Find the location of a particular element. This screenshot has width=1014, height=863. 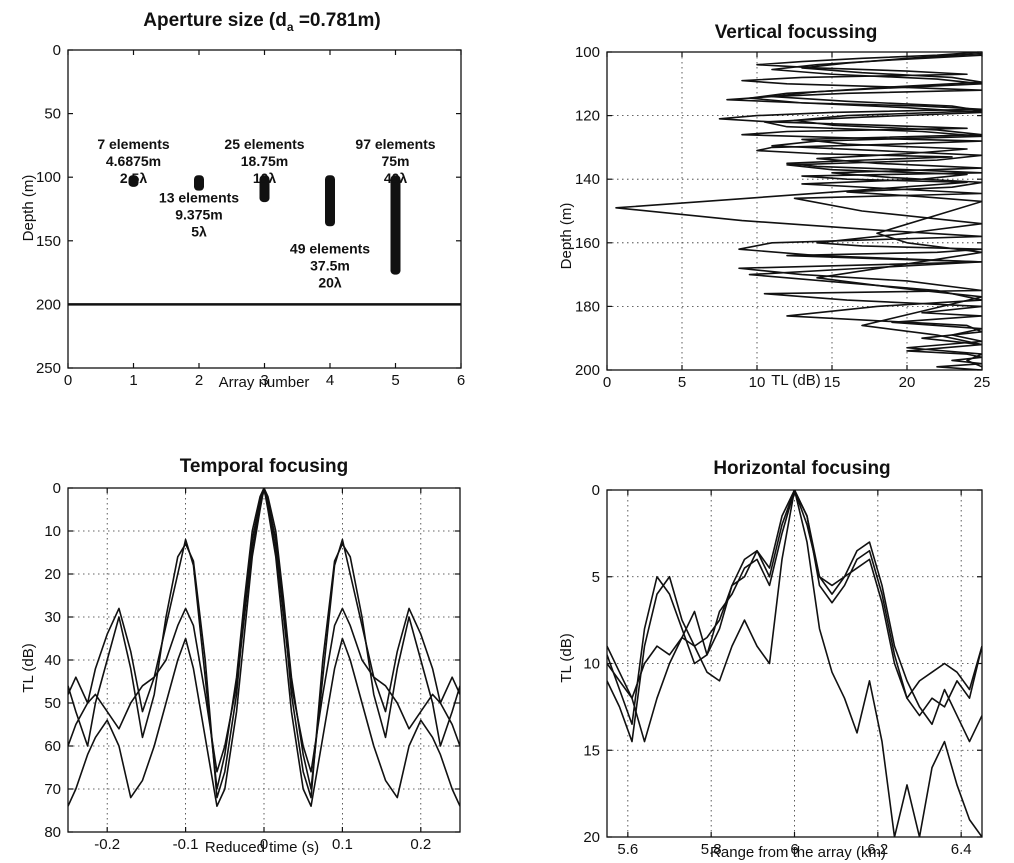

array-annotation: 49 elements 37.5m 20λ is located at coordinates (330, 266).